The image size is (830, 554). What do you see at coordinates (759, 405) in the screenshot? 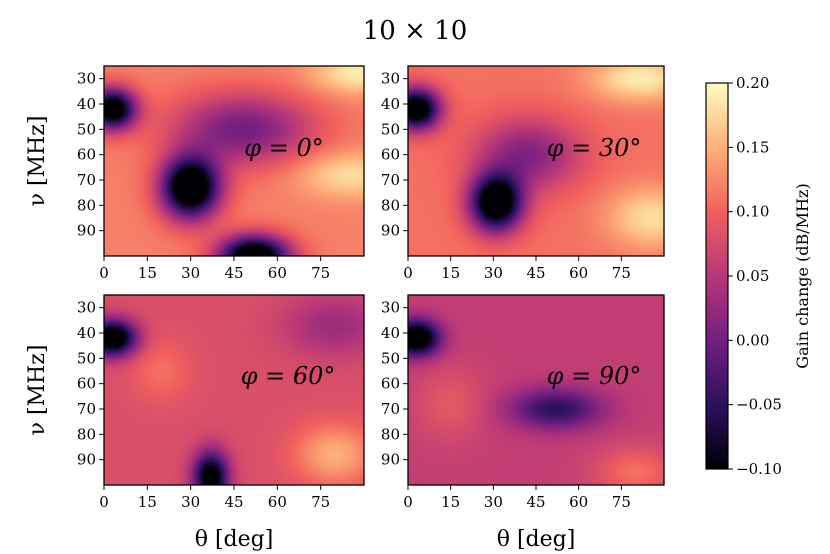
I see `colorbar-tick-label: −0.05` at bounding box center [759, 405].